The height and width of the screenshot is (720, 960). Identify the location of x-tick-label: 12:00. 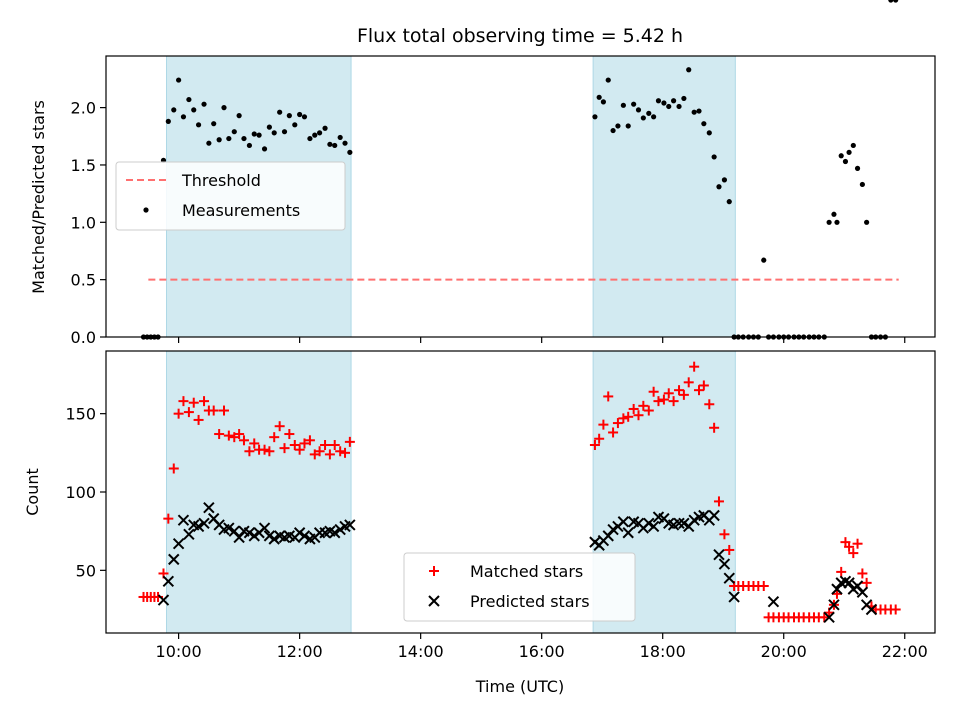
(300, 651).